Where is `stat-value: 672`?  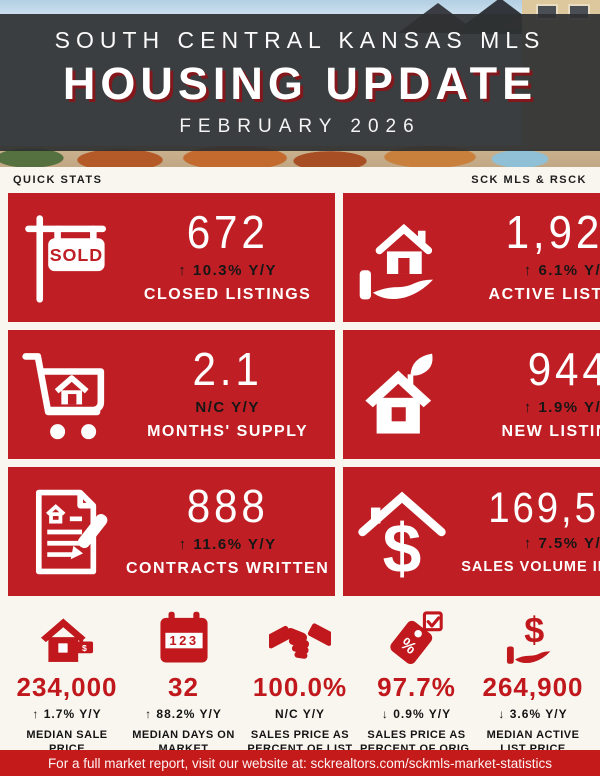 stat-value: 672 is located at coordinates (227, 232).